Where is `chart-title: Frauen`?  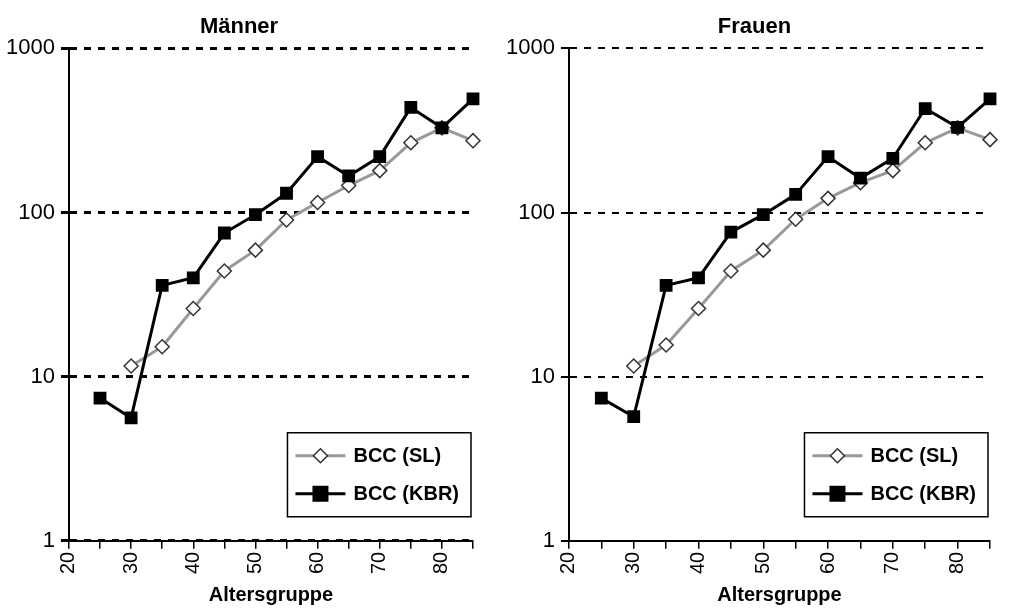
chart-title: Frauen is located at coordinates (754, 26).